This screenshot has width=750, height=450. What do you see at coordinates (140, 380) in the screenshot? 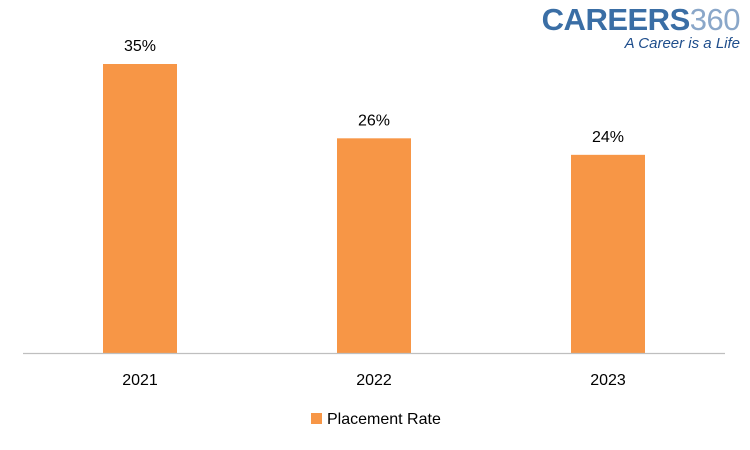
I see `x-tick-label-2021: 2021` at bounding box center [140, 380].